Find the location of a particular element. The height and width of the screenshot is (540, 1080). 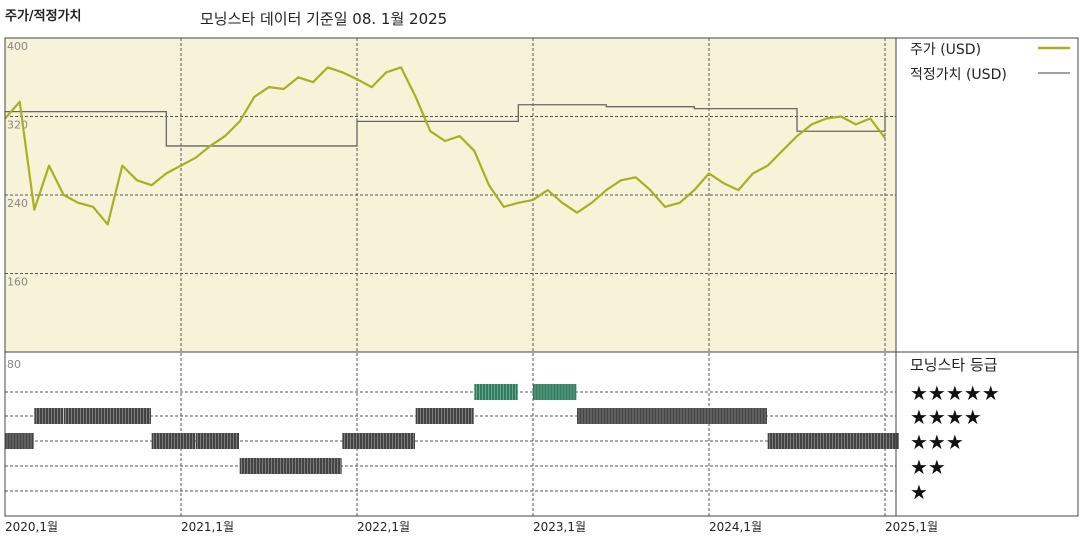

star-rating-label: ★★★ is located at coordinates (937, 442).